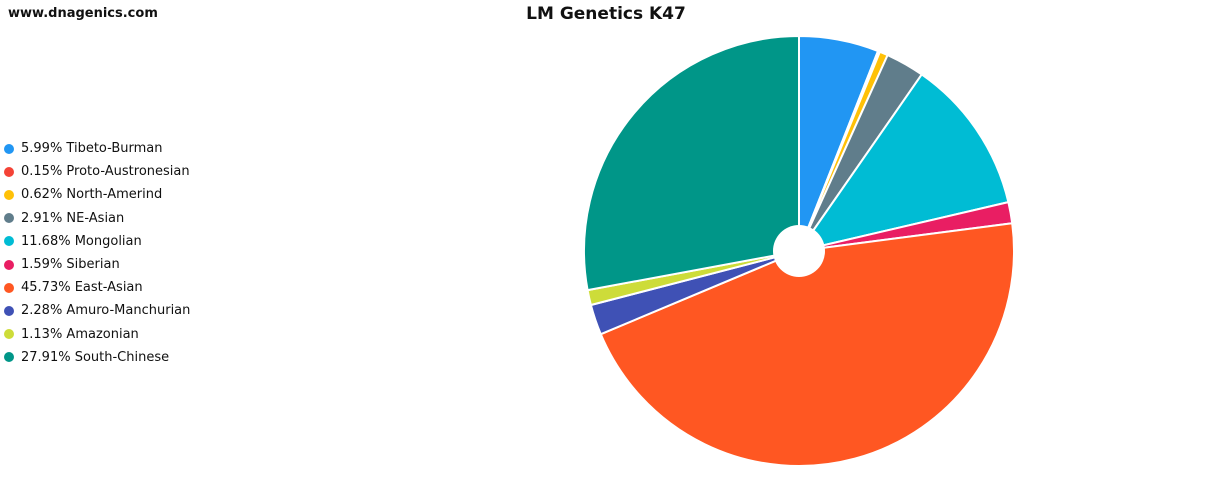  Describe the element at coordinates (92, 195) in the screenshot. I see `legend-label: 0.62% North-Amerind` at that location.